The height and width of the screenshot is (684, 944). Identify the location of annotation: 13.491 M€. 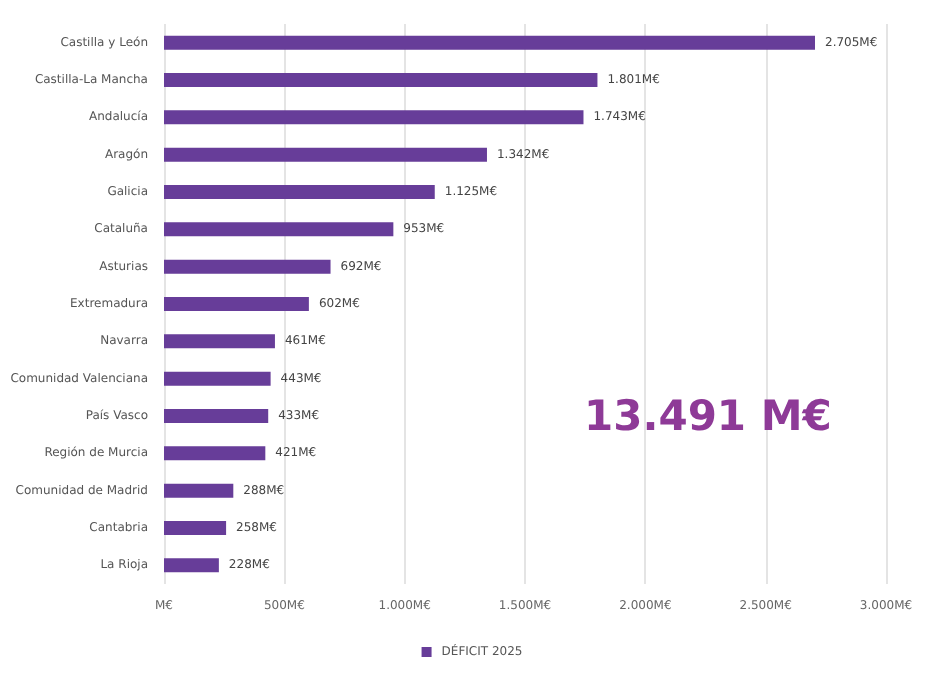
(708, 416).